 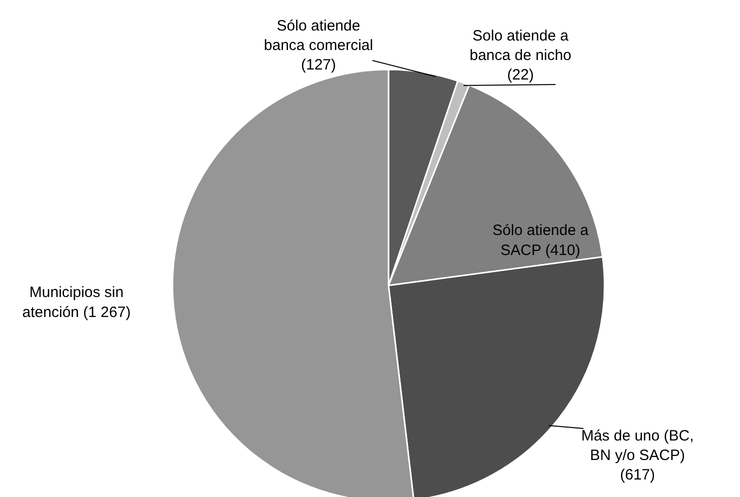 What do you see at coordinates (637, 445) in the screenshot?
I see `slice-label: Más de uno (BC, BN y/o SACP)` at bounding box center [637, 445].